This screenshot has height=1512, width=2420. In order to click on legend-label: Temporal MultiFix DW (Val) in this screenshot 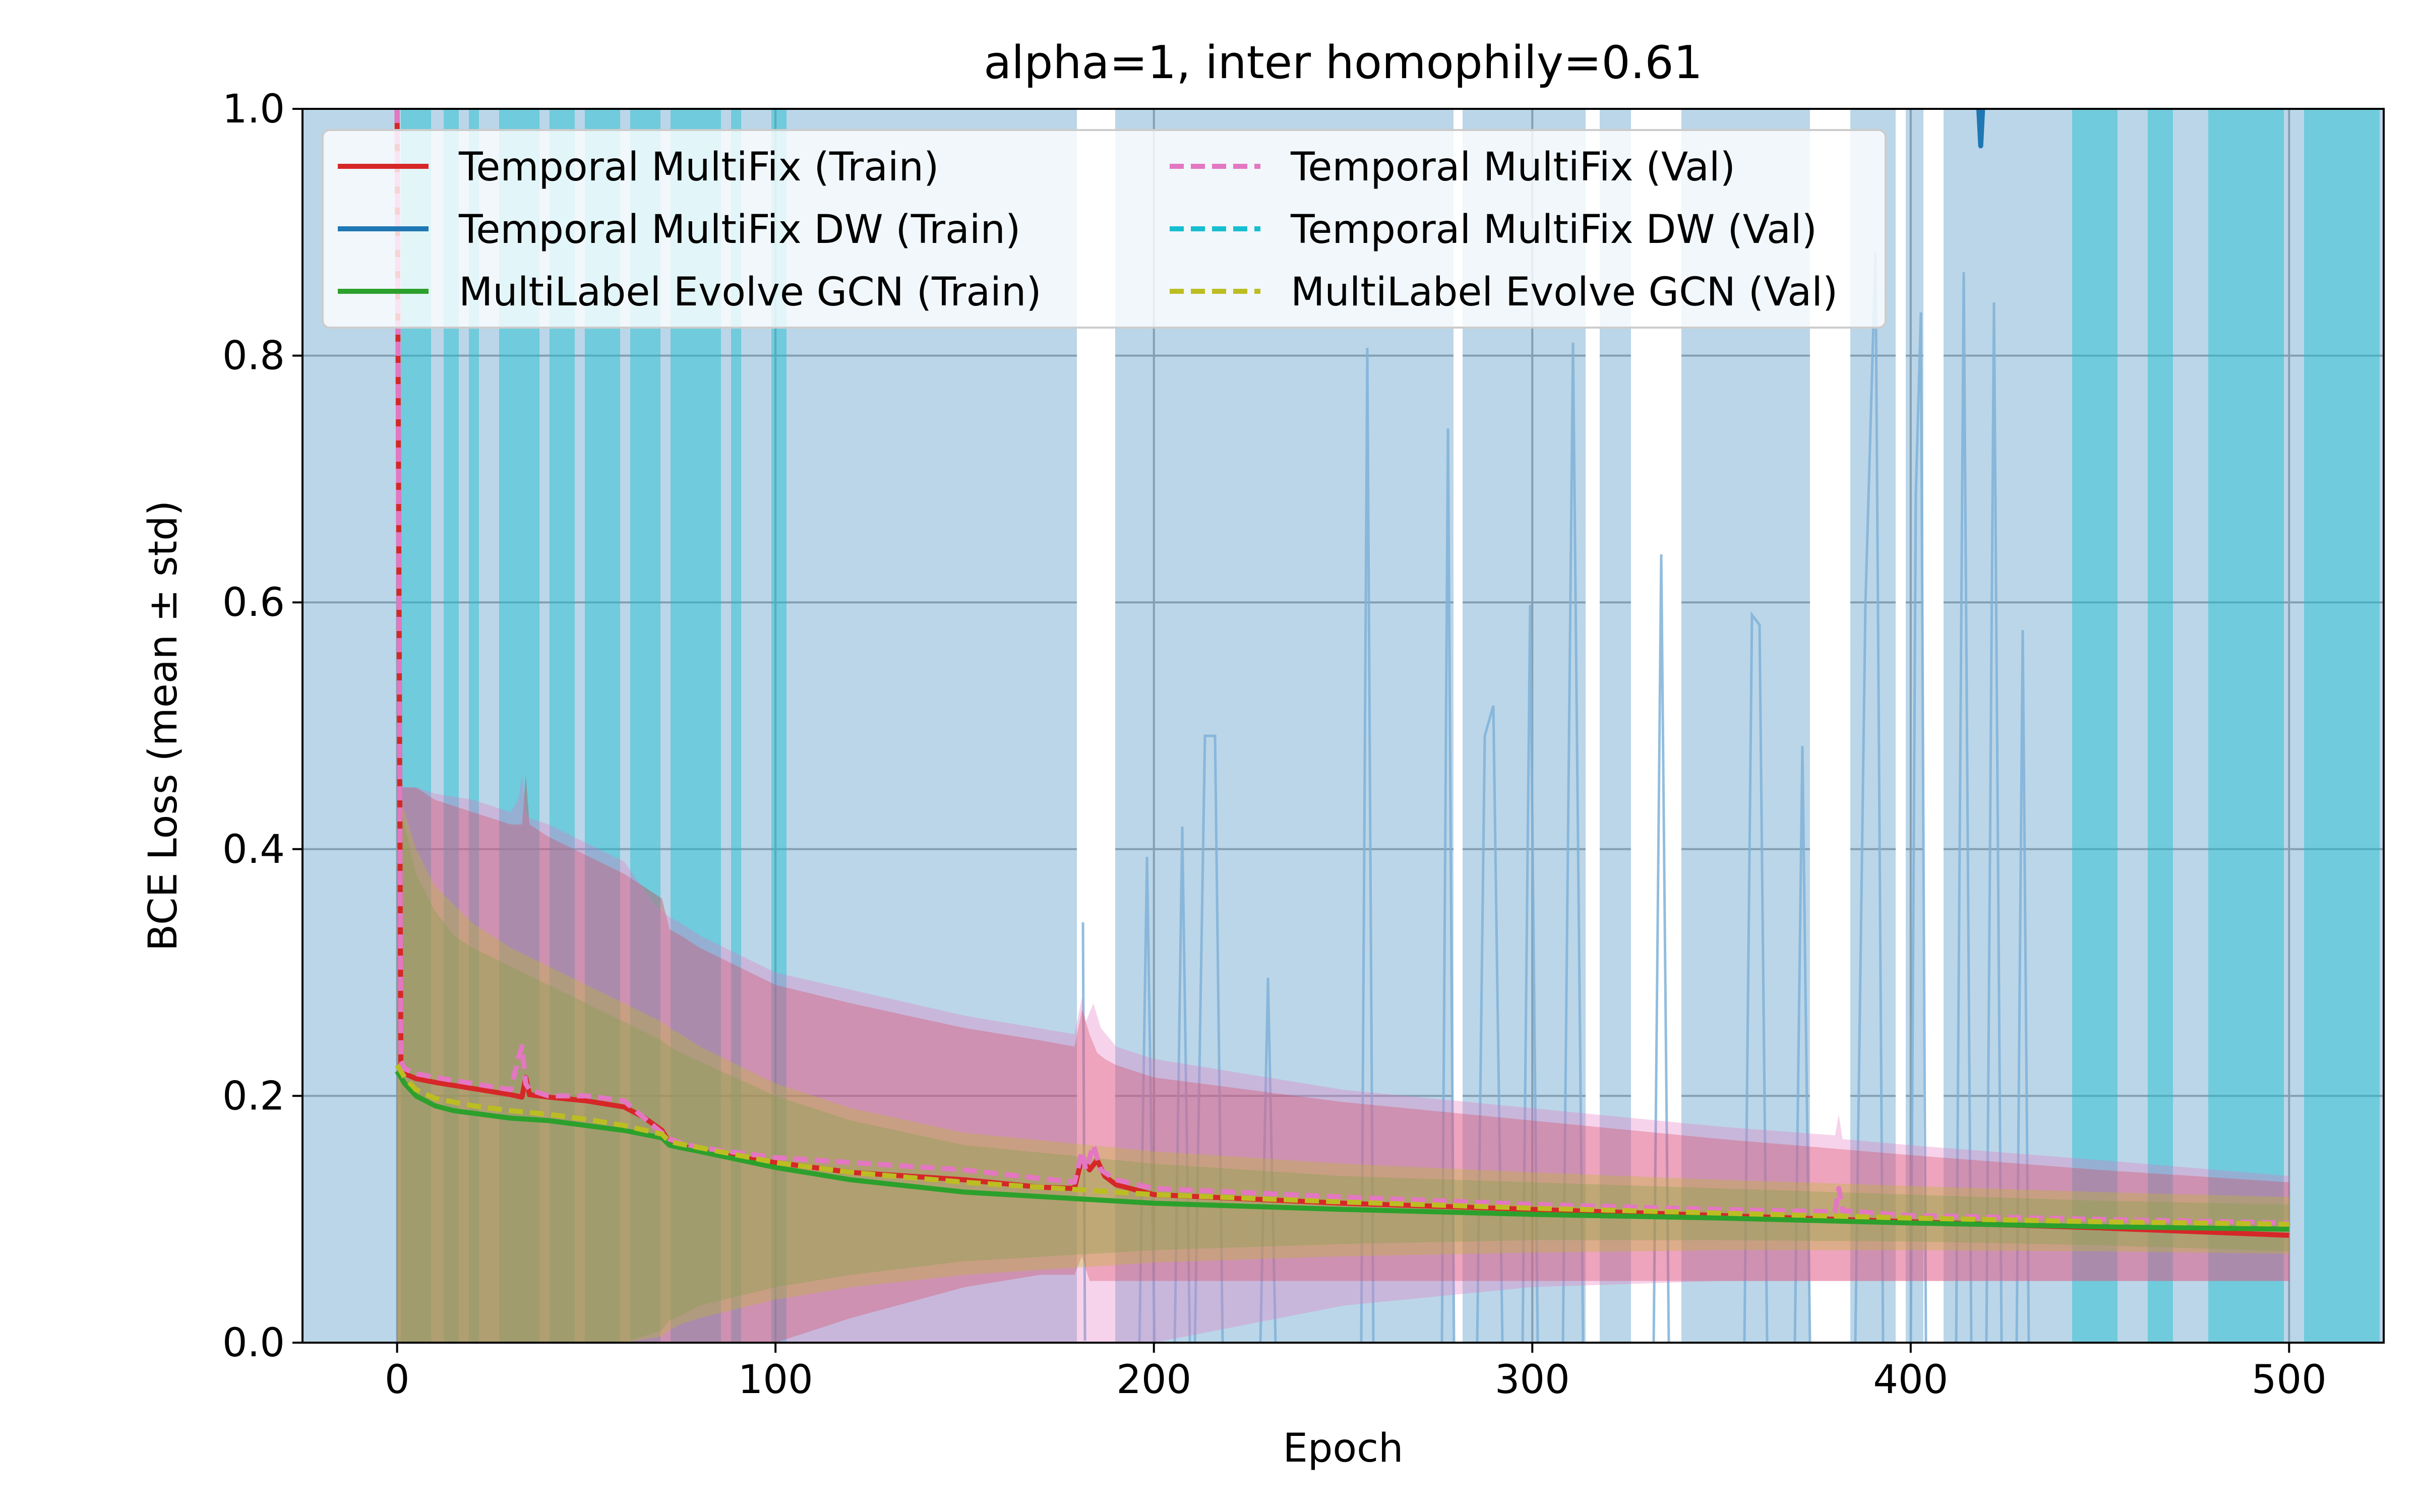, I will do `click(1553, 230)`.